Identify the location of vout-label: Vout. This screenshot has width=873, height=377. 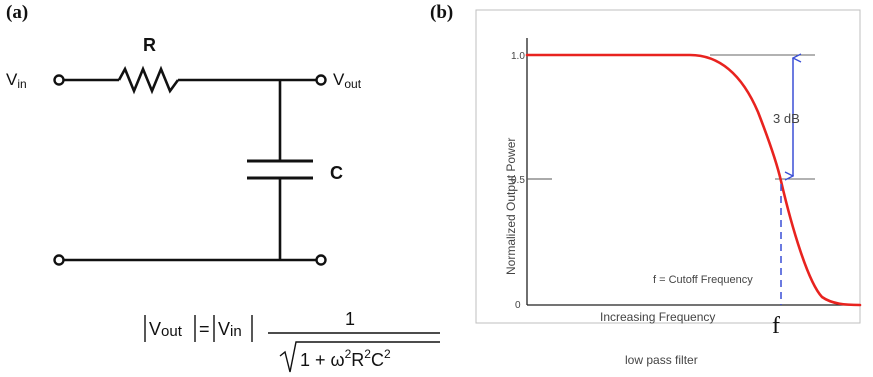
(347, 80).